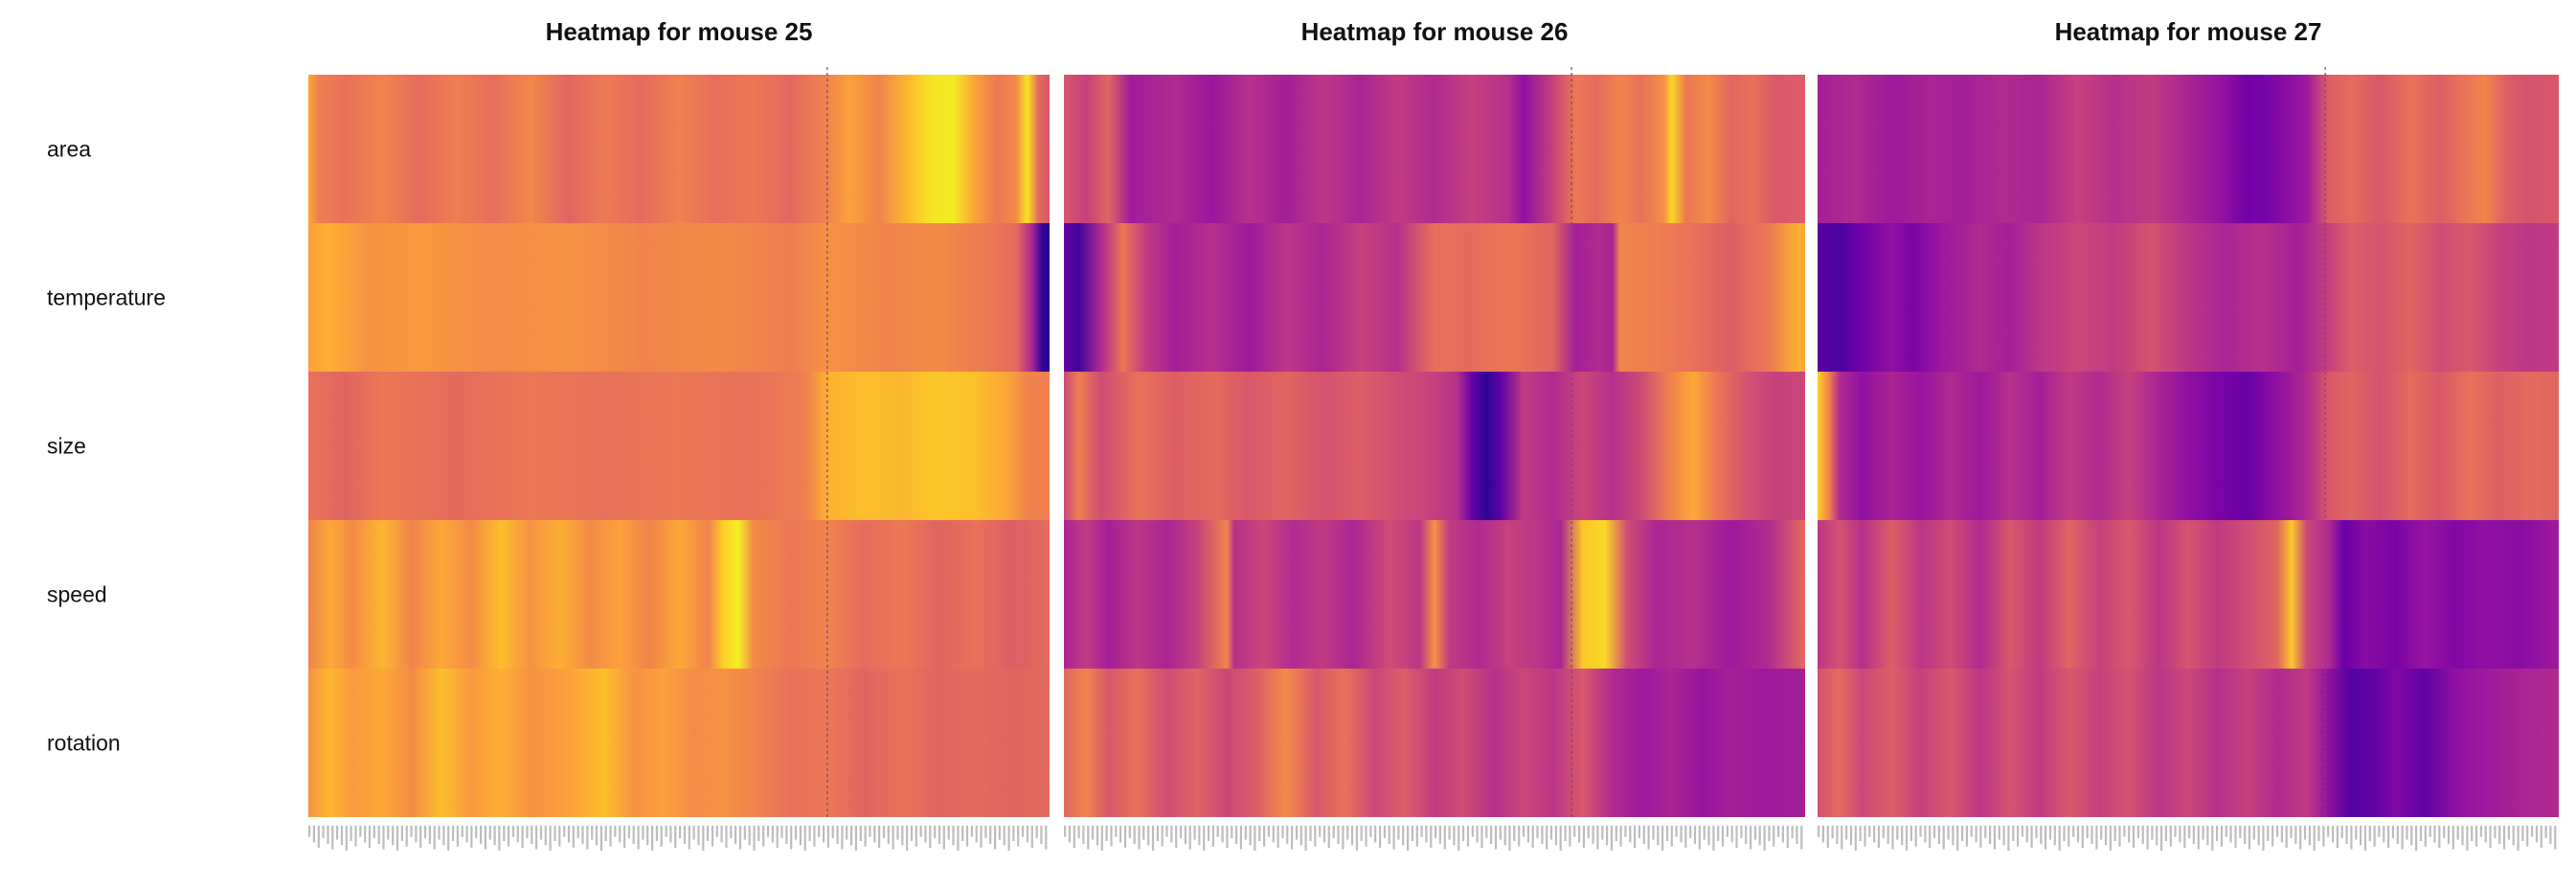 The image size is (2576, 887). What do you see at coordinates (1434, 595) in the screenshot?
I see `heatmap-row-speed` at bounding box center [1434, 595].